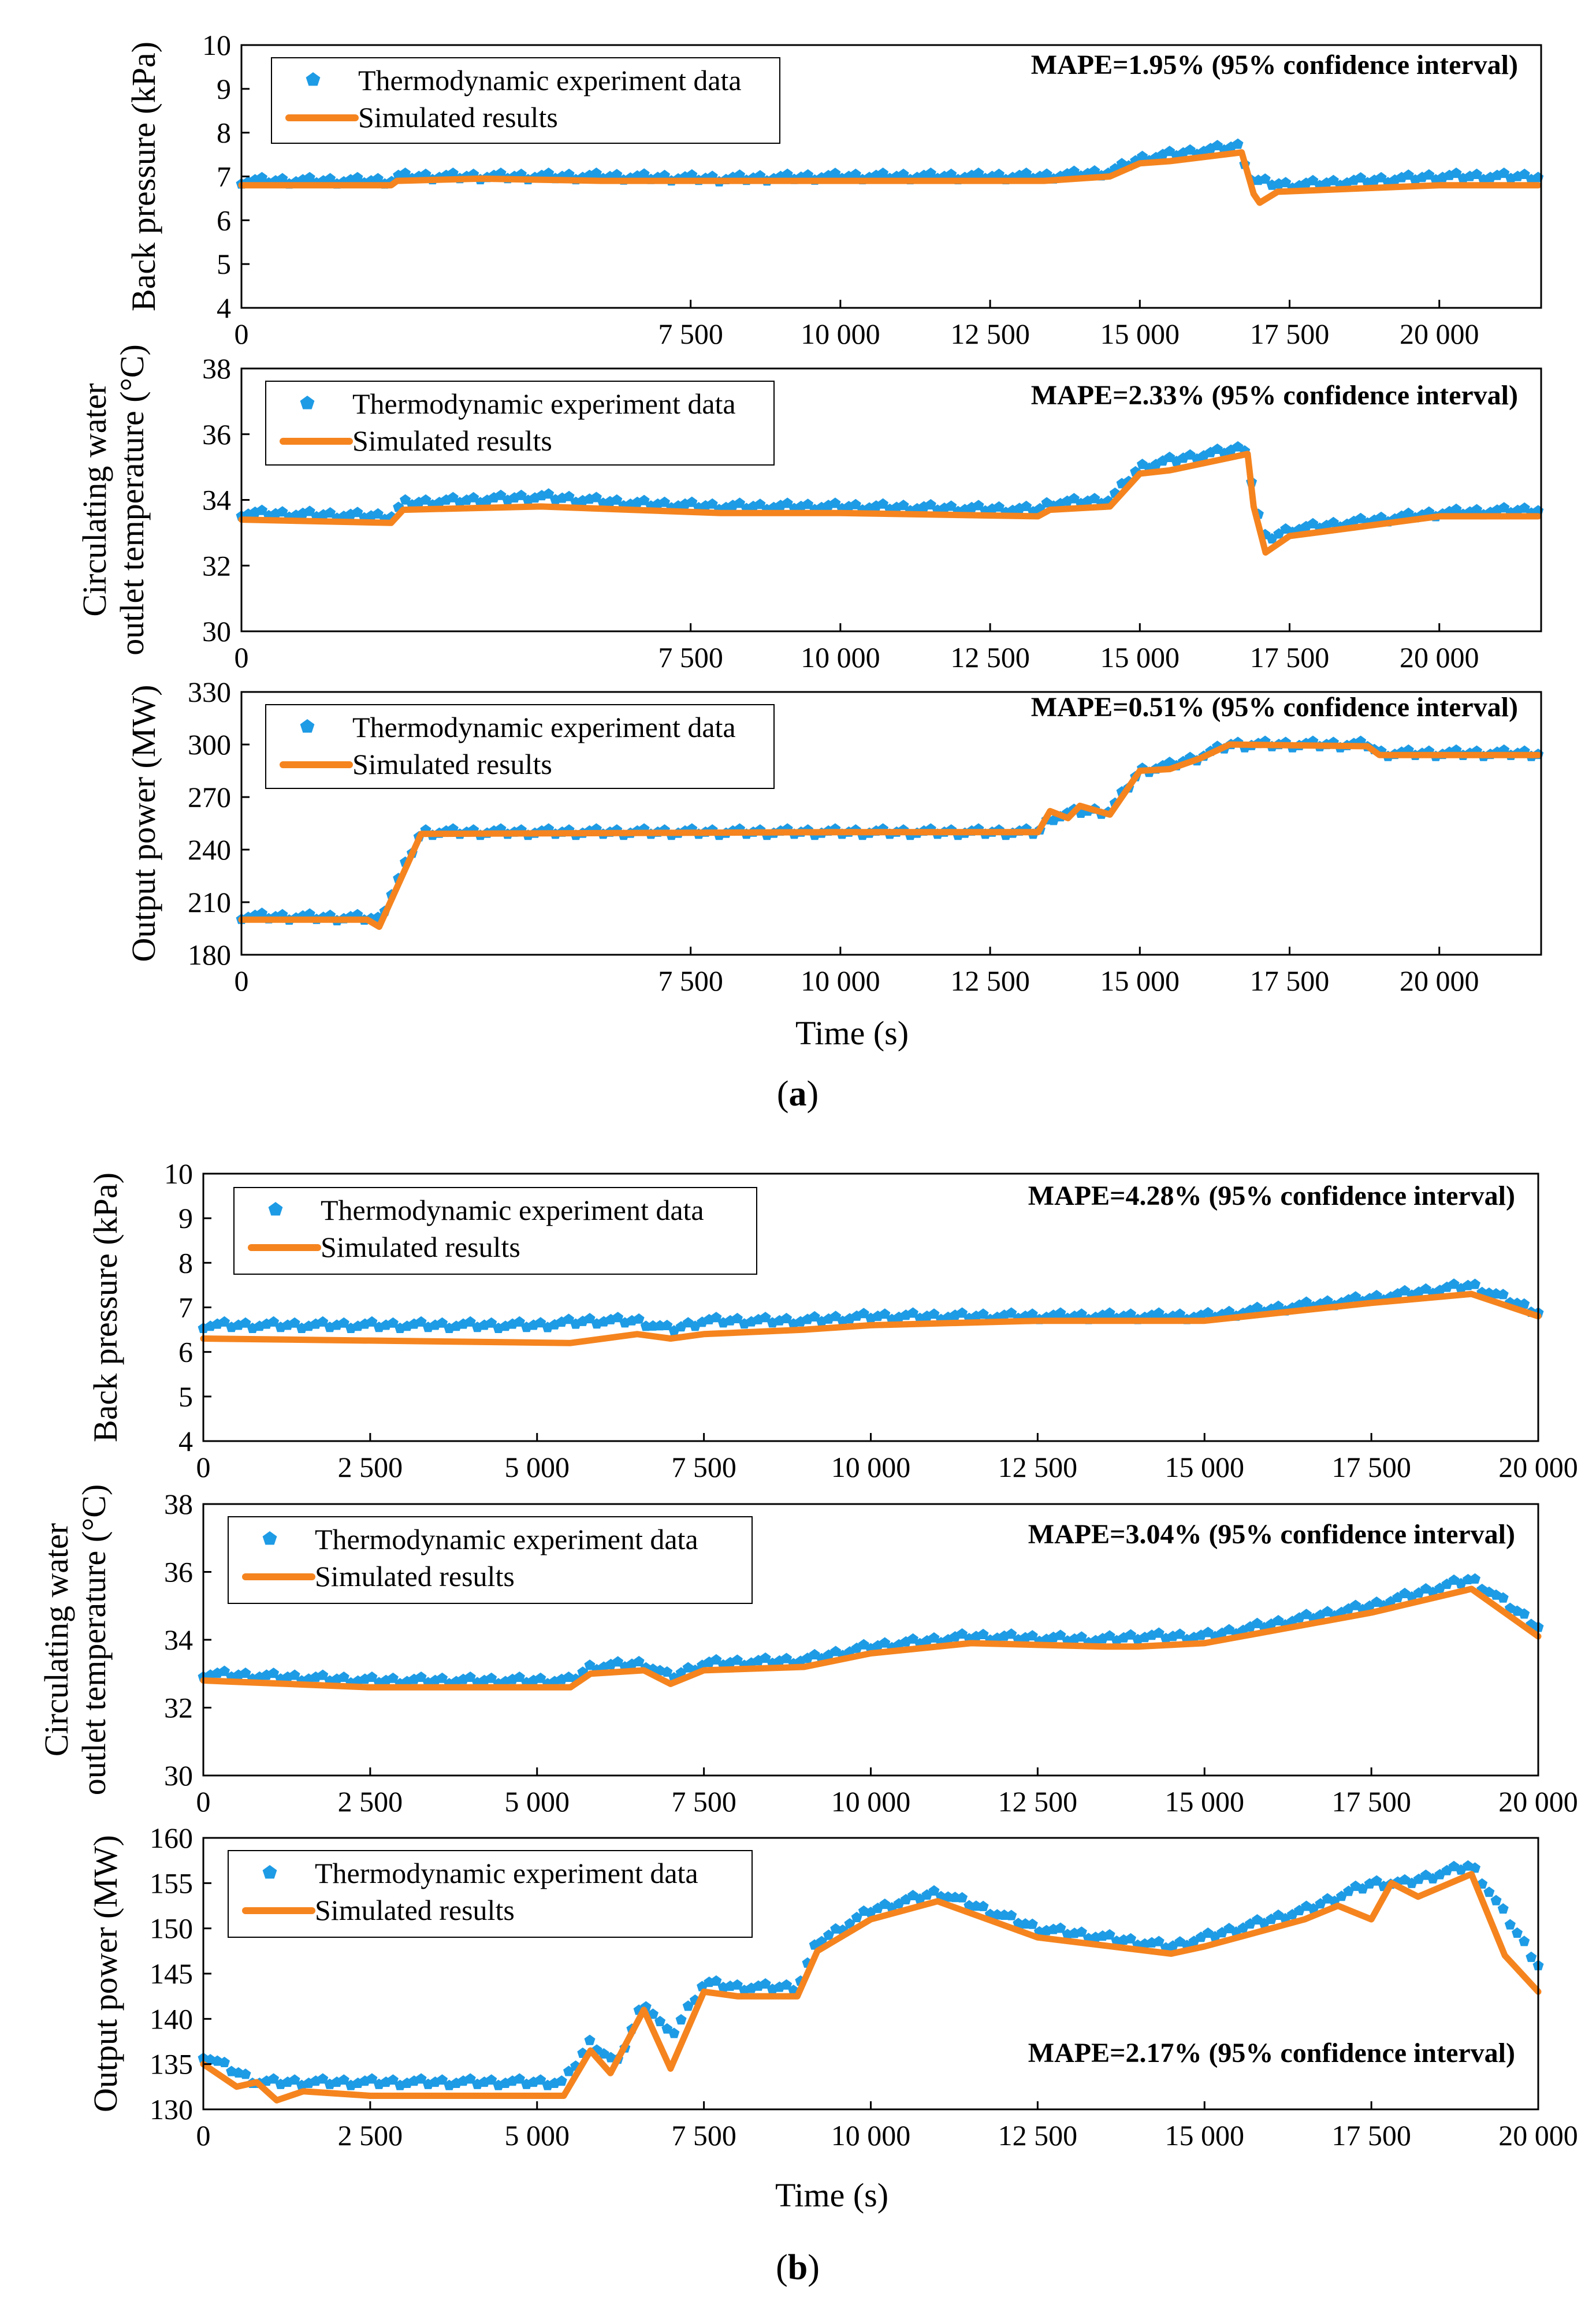 This screenshot has height=2304, width=1596. Describe the element at coordinates (172, 1973) in the screenshot. I see `y-tick-label: 145` at that location.